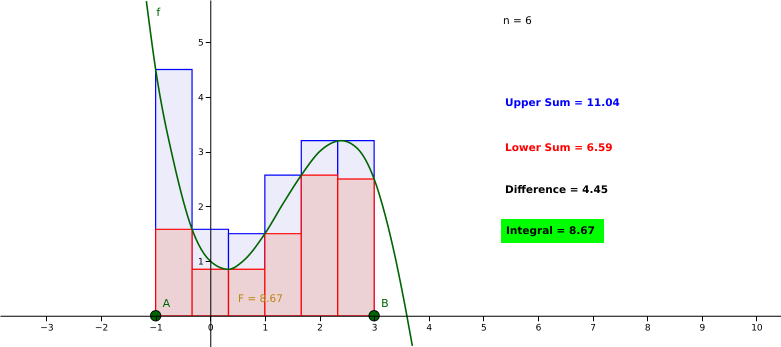 This screenshot has width=781, height=347. What do you see at coordinates (702, 328) in the screenshot?
I see `x-tick-label: 9` at bounding box center [702, 328].